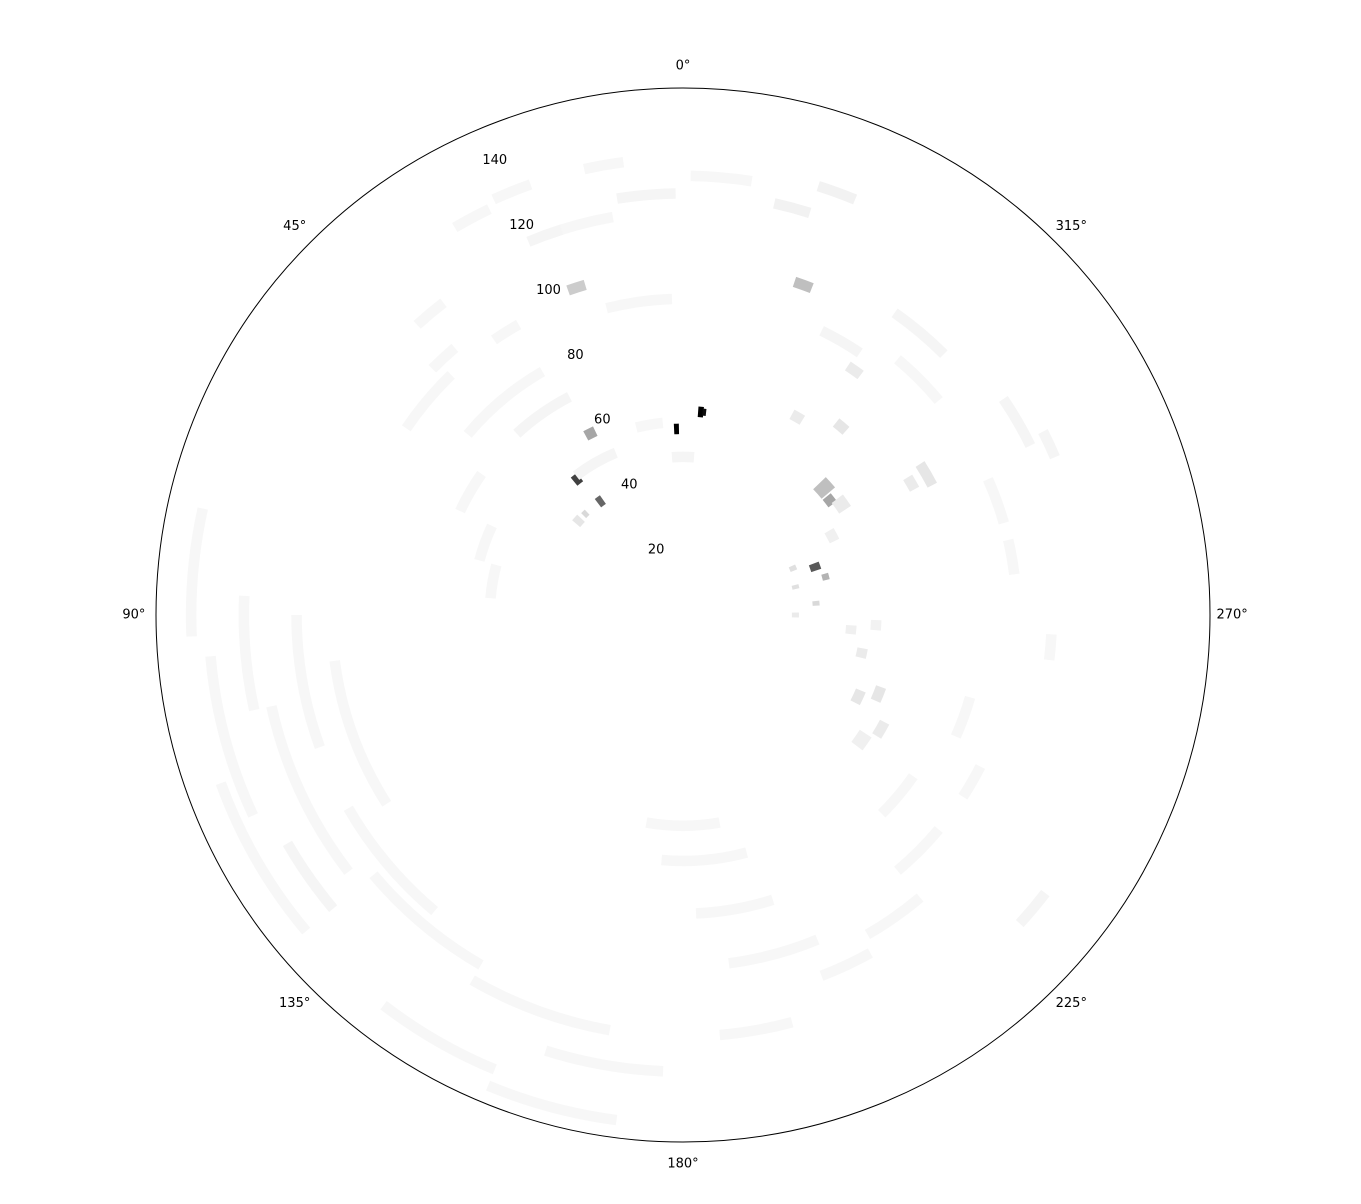 The image size is (1361, 1204). What do you see at coordinates (521, 225) in the screenshot?
I see `radial-tick-label: 120` at bounding box center [521, 225].